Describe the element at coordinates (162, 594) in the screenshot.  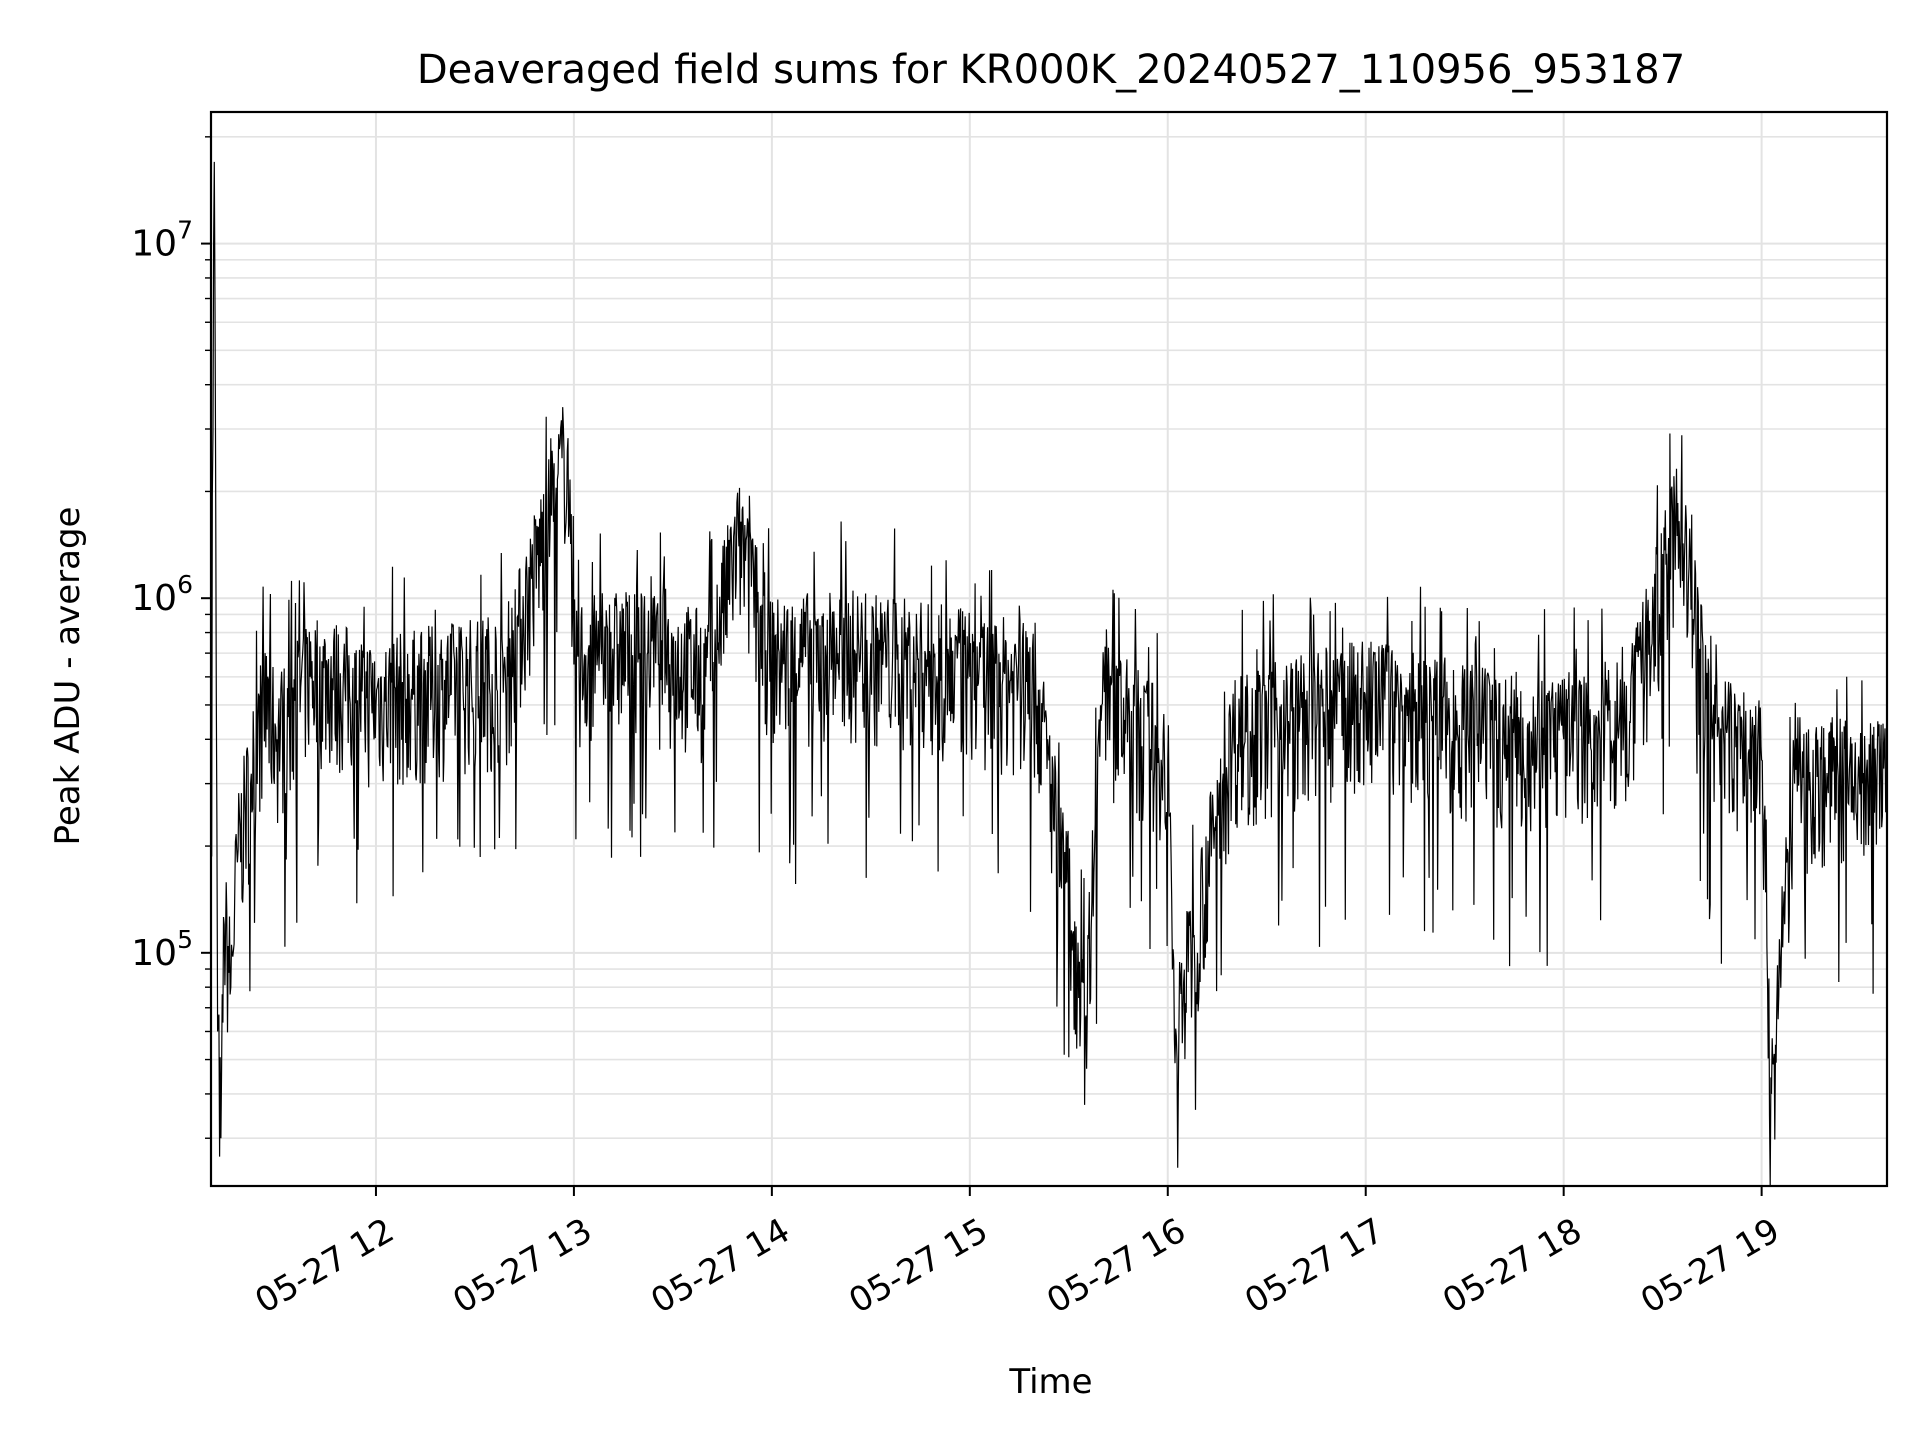
I see `y-tick-label: 10⁶` at that location.